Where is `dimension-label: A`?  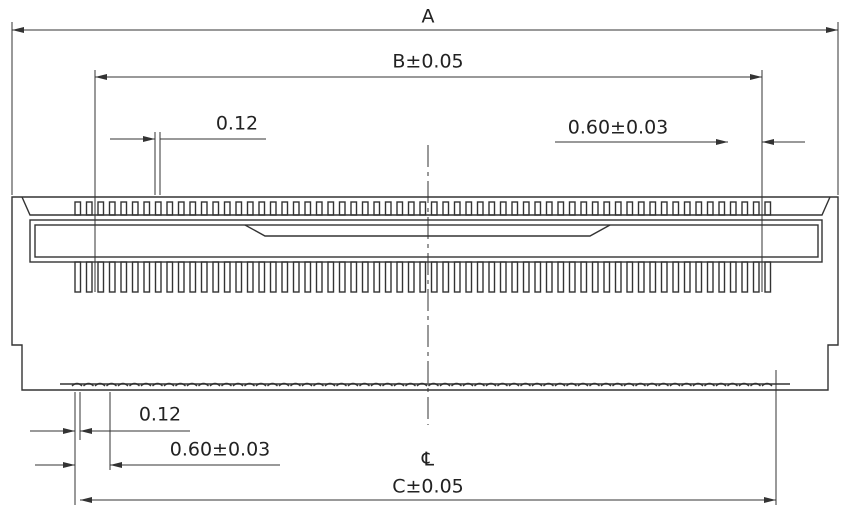
dimension-label: A is located at coordinates (428, 17).